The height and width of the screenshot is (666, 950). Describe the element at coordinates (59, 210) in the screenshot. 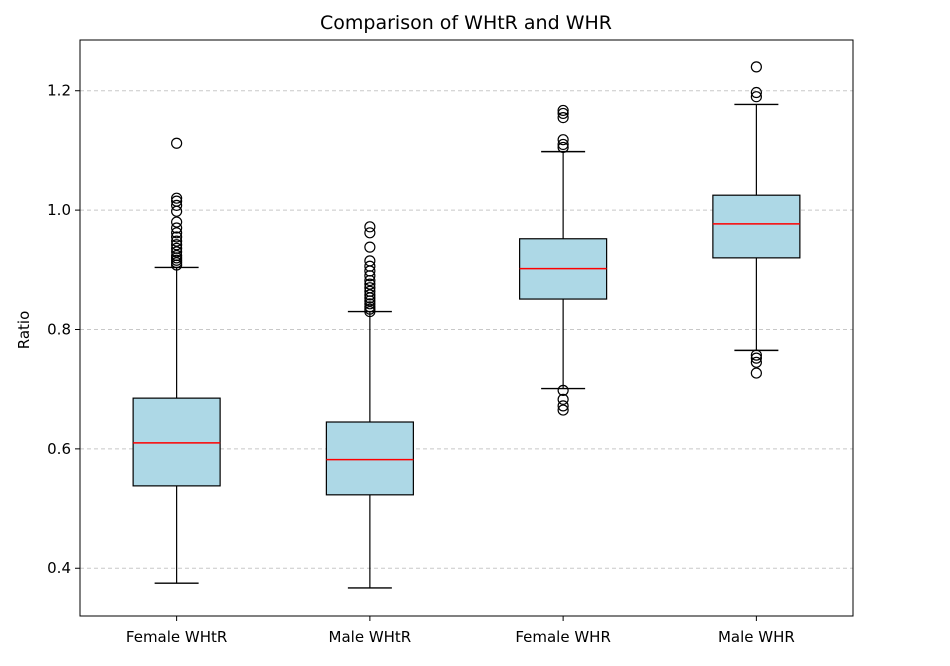

I see `y-tick-label: 1.0` at that location.